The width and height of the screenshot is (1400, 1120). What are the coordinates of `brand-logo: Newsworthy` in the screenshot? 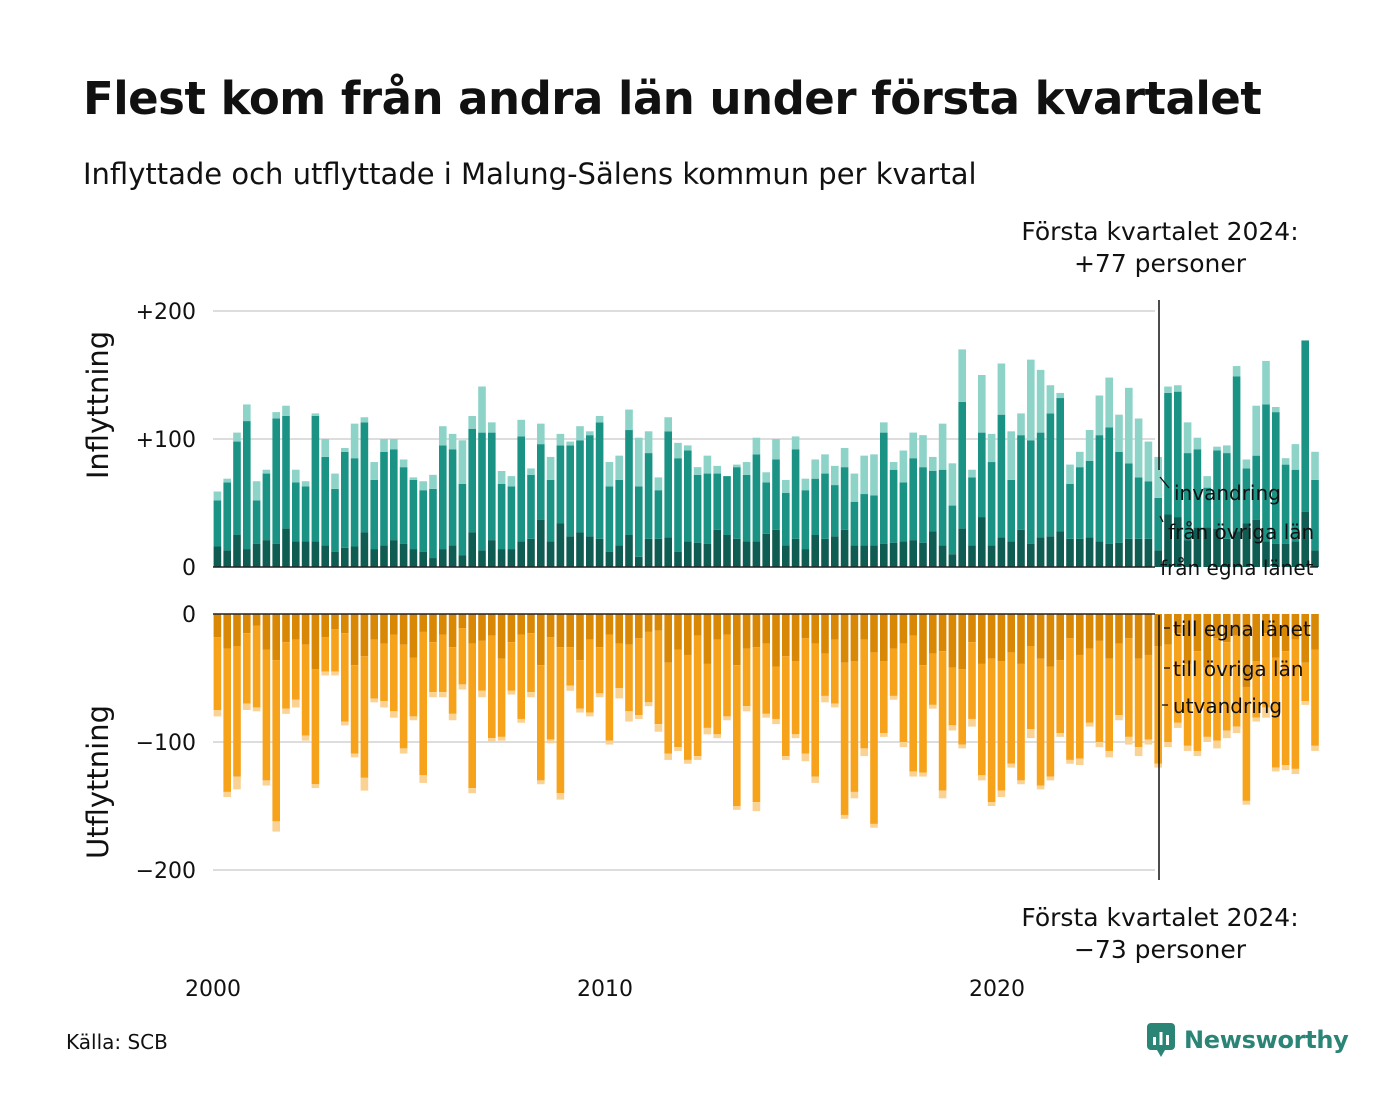 It's located at (1247, 1040).